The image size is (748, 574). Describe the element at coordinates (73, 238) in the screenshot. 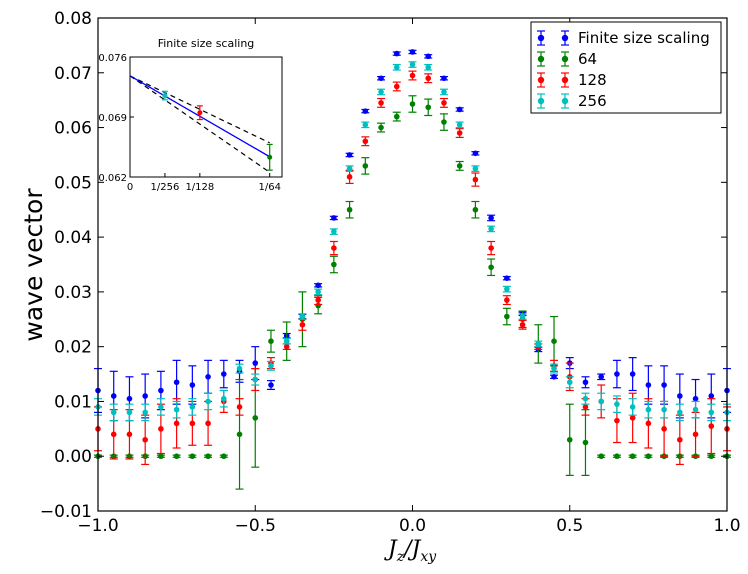

I see `y-tick-label: 0.04` at that location.